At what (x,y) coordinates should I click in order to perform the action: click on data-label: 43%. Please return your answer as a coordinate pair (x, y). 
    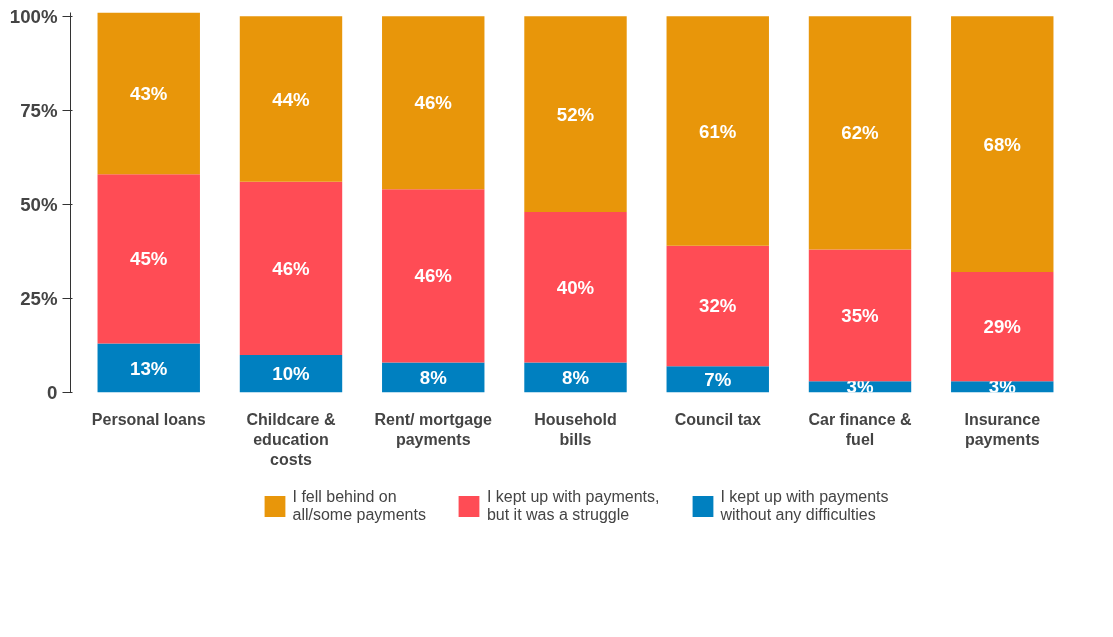
    Looking at the image, I should click on (149, 93).